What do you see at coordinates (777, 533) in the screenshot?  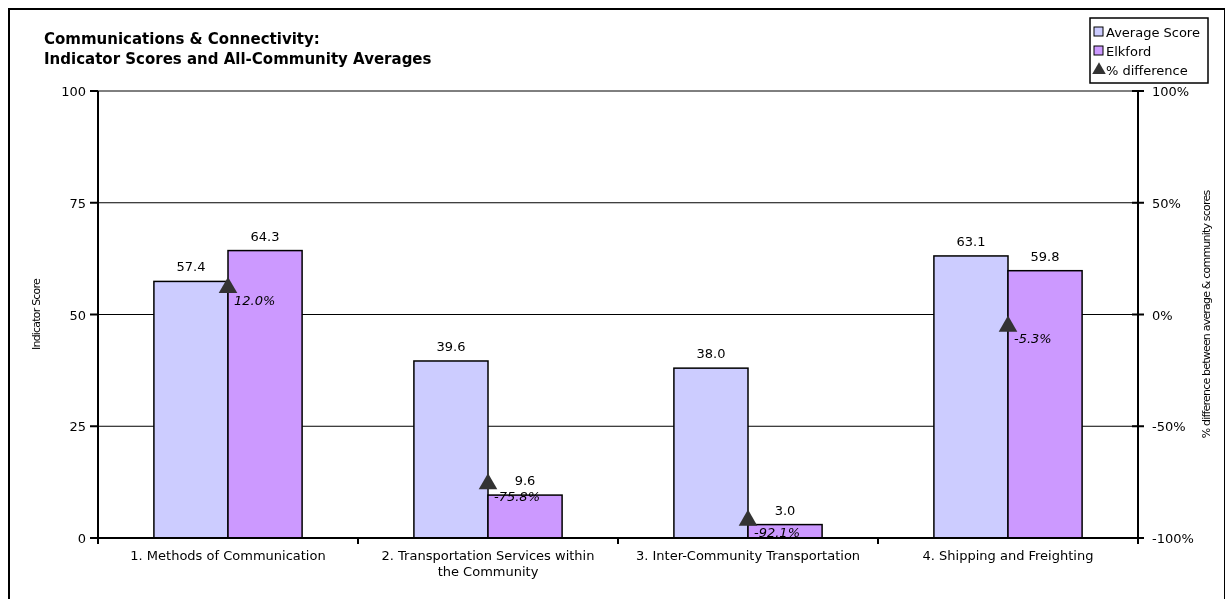 I see `data-label: -92.1%` at bounding box center [777, 533].